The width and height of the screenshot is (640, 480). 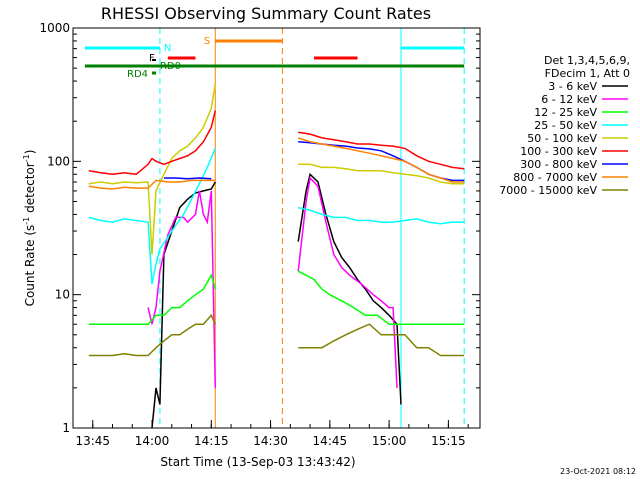 What do you see at coordinates (187, 178) in the screenshot?
I see `series-line-6-seg0` at bounding box center [187, 178].